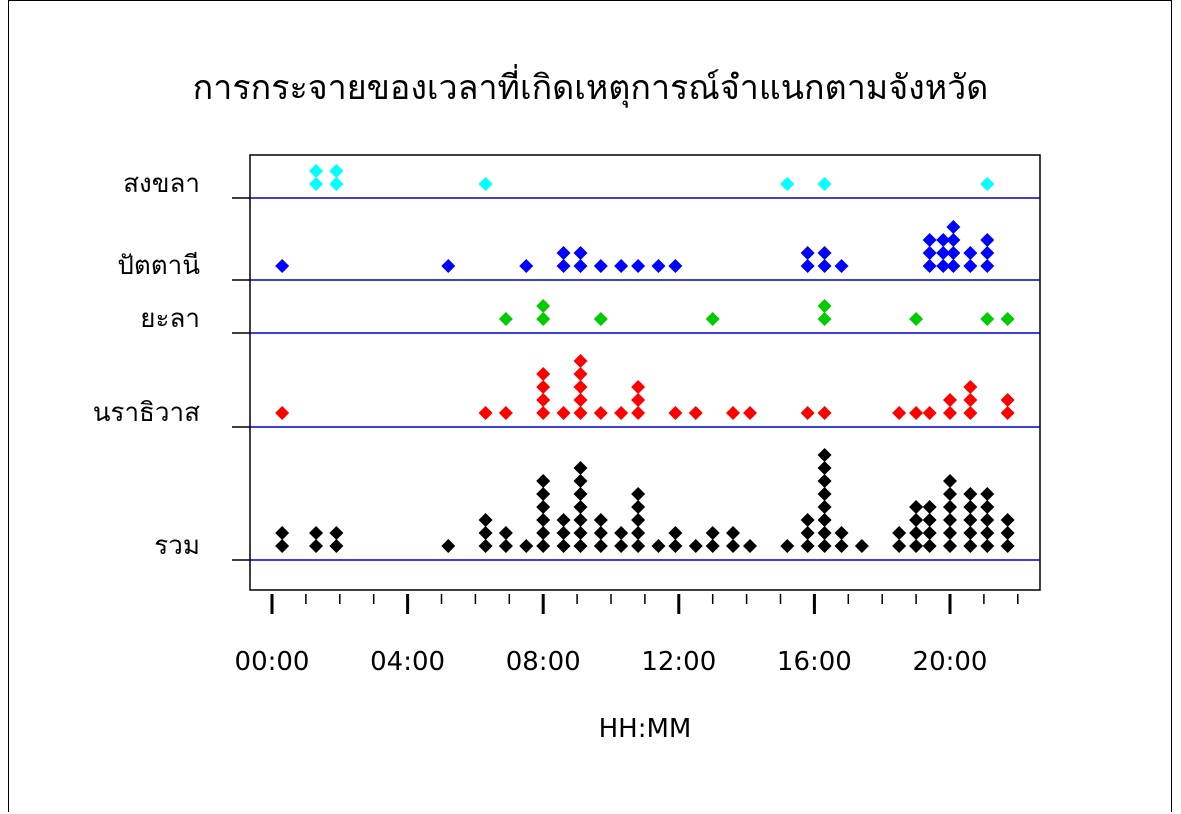 This screenshot has height=814, width=1181. Describe the element at coordinates (161, 184) in the screenshot. I see `y-tick-label: สงขลา` at that location.